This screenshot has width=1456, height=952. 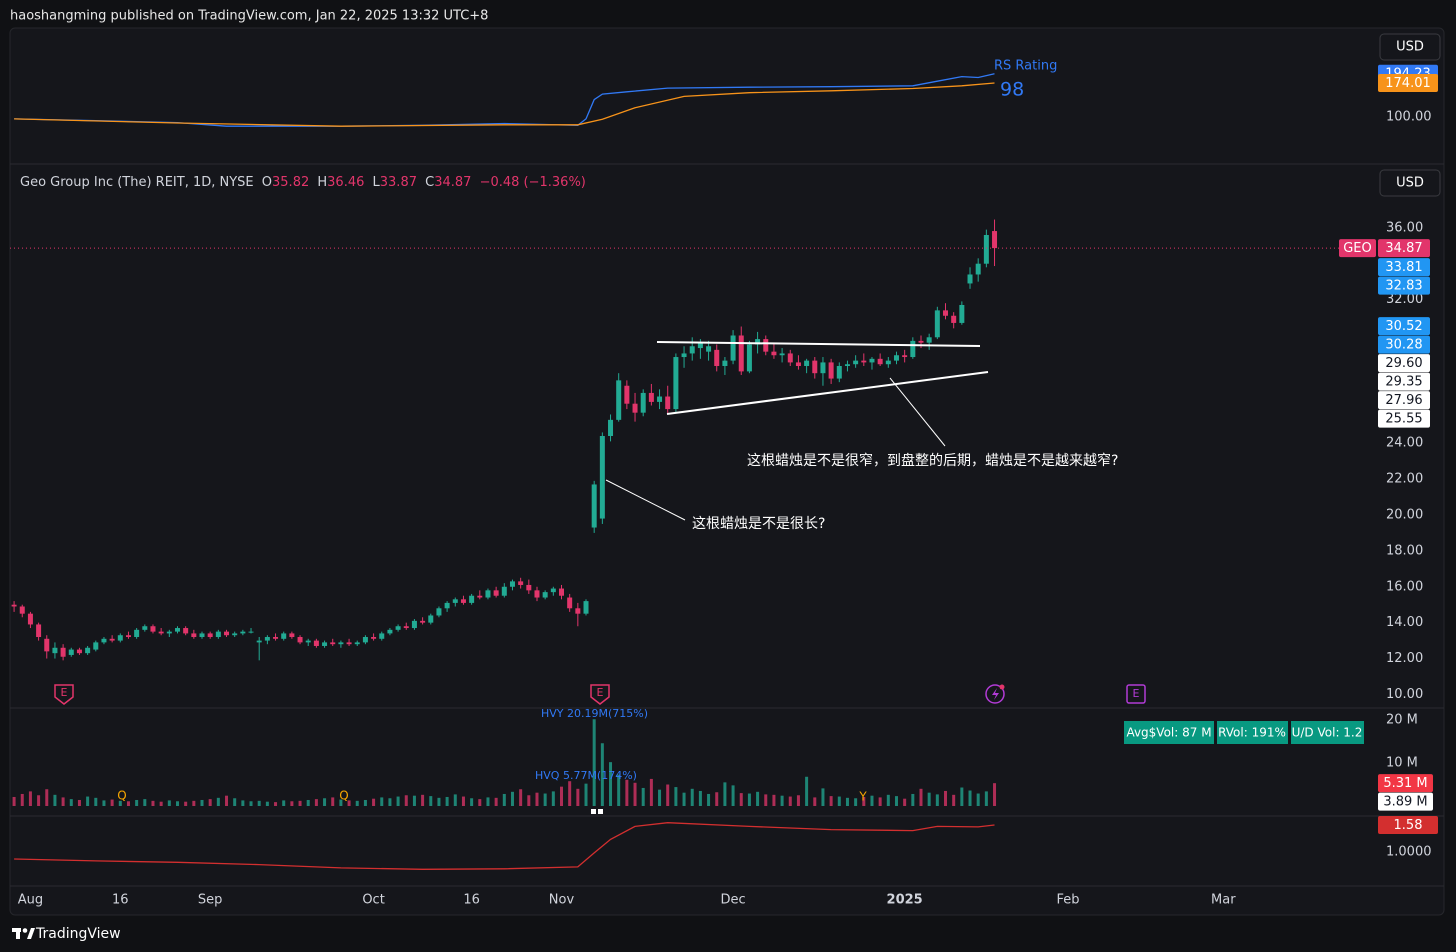 I want to click on y-tick-label: 12.00, so click(x=1404, y=658).